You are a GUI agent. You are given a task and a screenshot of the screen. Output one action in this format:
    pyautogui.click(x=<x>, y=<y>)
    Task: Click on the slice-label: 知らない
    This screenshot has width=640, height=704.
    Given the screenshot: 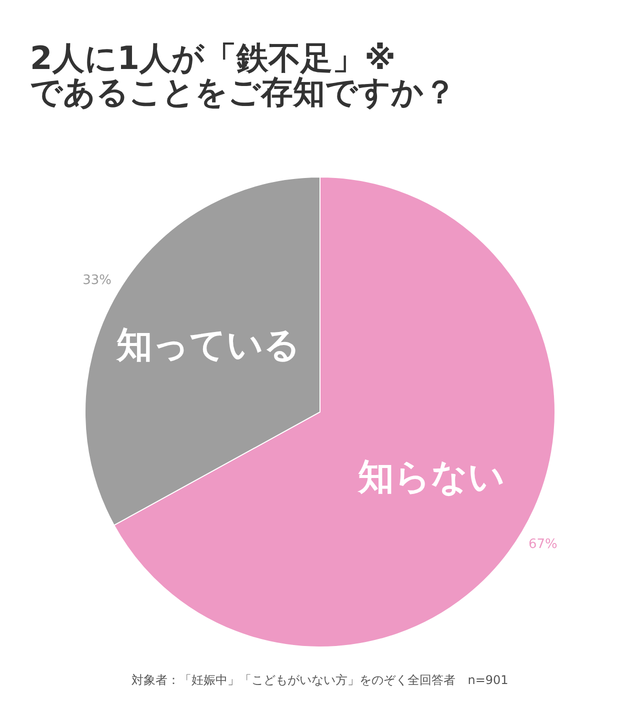 What is the action you would take?
    pyautogui.click(x=430, y=477)
    